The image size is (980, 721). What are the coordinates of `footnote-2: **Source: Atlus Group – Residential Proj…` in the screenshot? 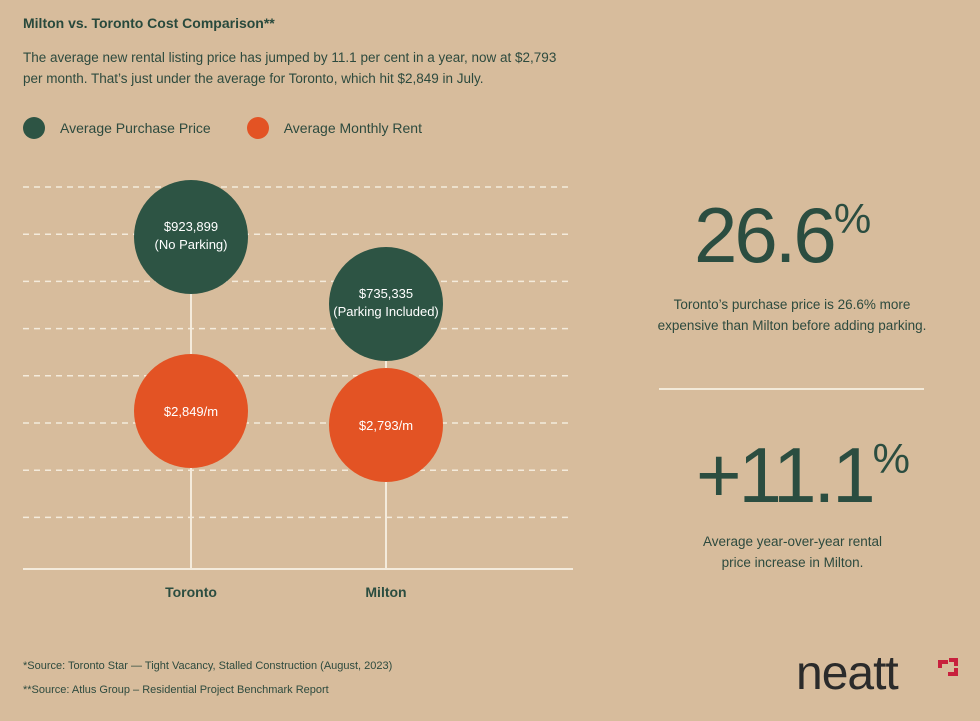 It's located at (176, 690).